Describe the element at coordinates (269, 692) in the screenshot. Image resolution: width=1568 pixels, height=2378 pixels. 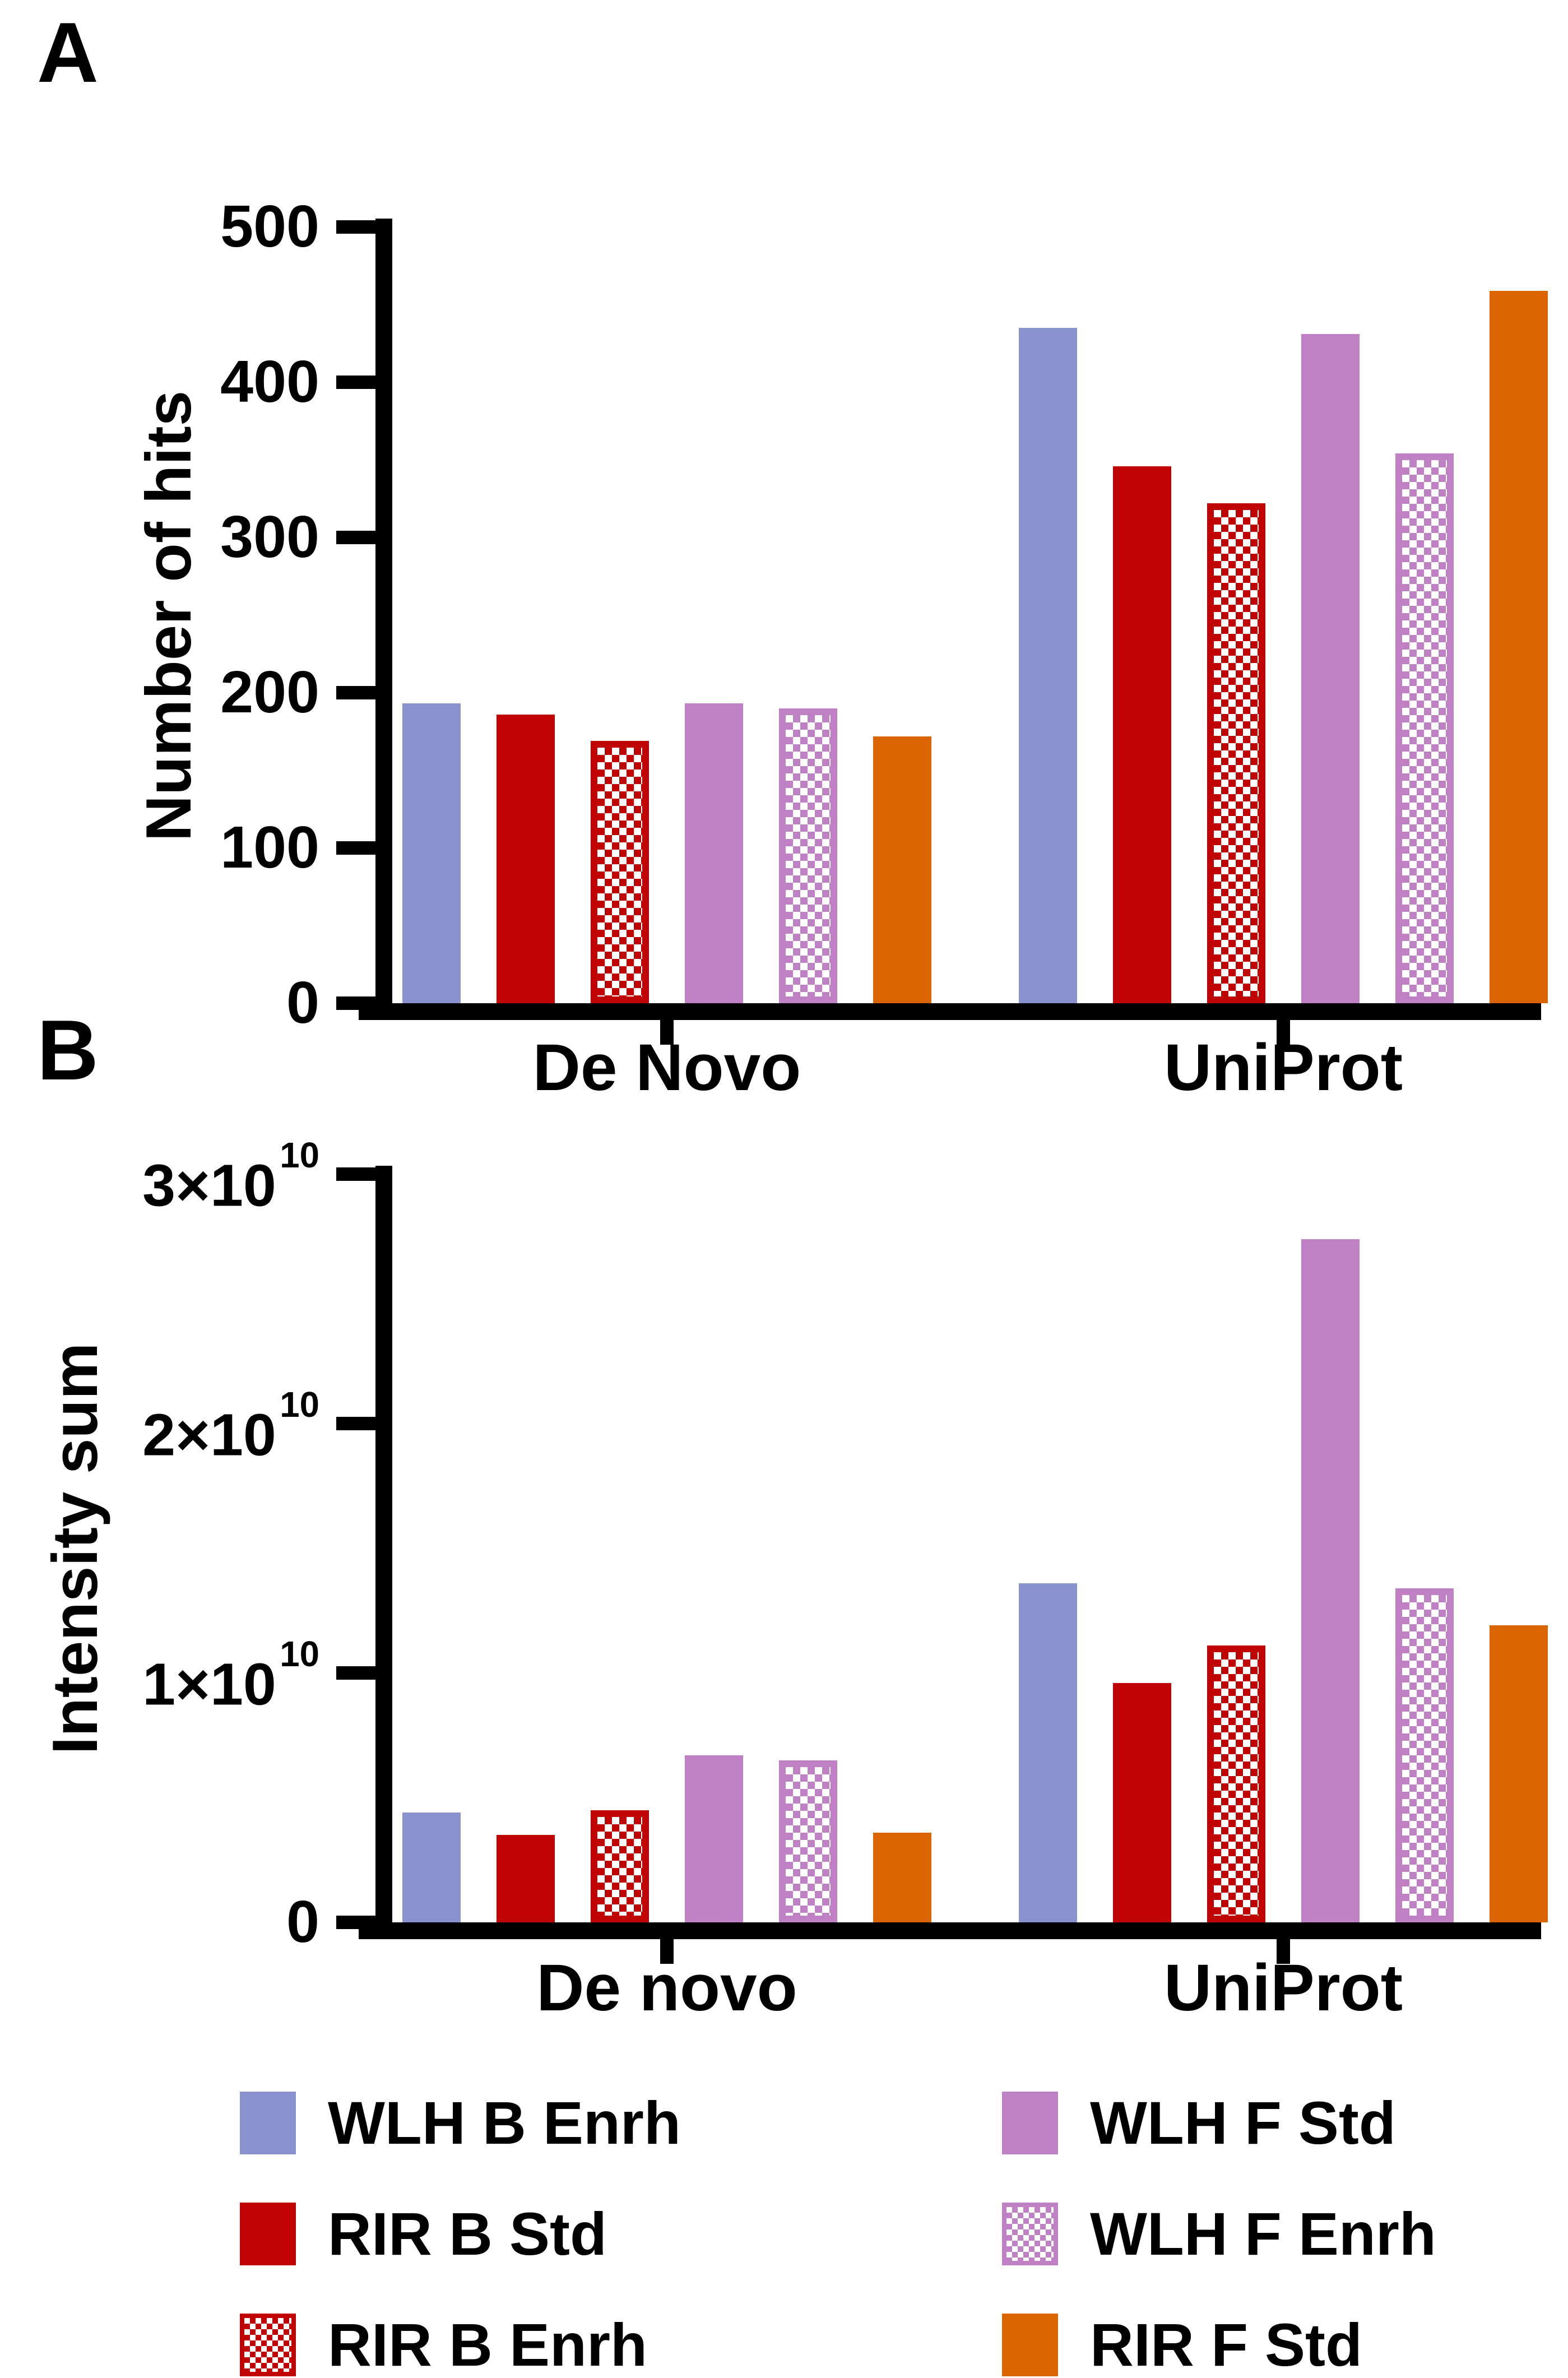
I see `y-tick-label: 200` at that location.